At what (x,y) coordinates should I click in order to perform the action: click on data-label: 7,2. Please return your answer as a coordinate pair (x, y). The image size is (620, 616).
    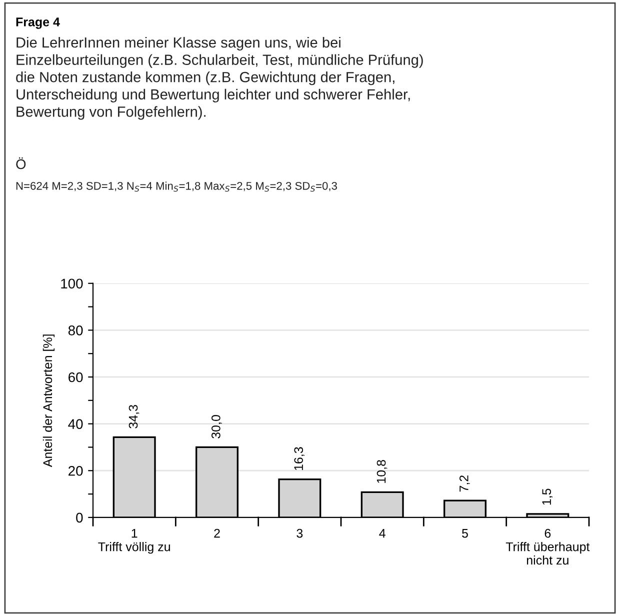
    Looking at the image, I should click on (465, 484).